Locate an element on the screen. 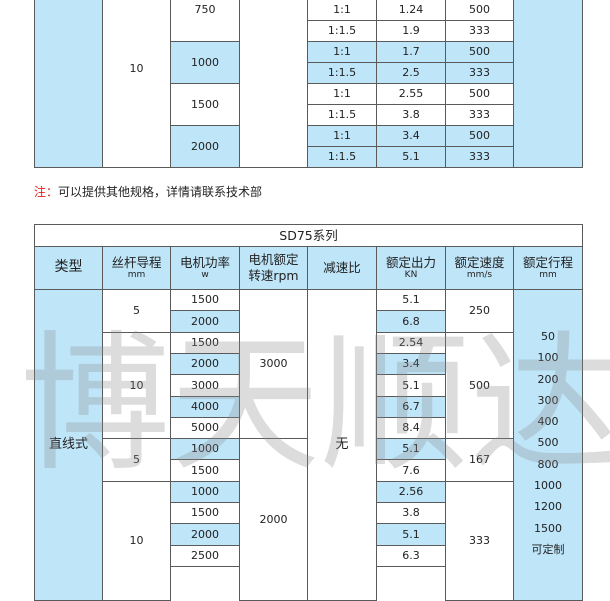 The width and height of the screenshot is (610, 601). power-cell: 5000 is located at coordinates (205, 428).